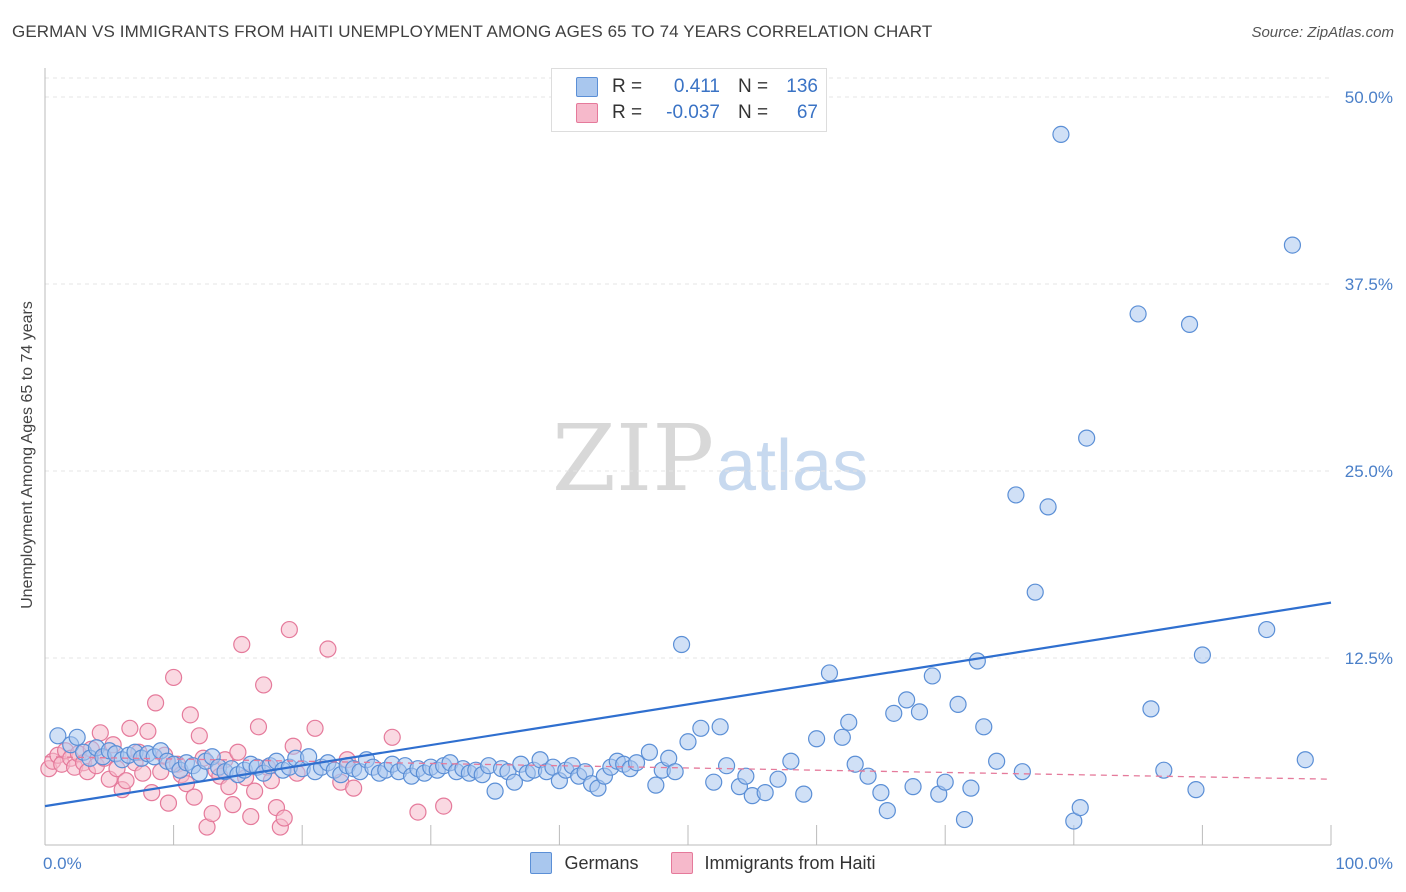 The width and height of the screenshot is (1406, 892). I want to click on haiti-legend-swatch, so click(681, 863).